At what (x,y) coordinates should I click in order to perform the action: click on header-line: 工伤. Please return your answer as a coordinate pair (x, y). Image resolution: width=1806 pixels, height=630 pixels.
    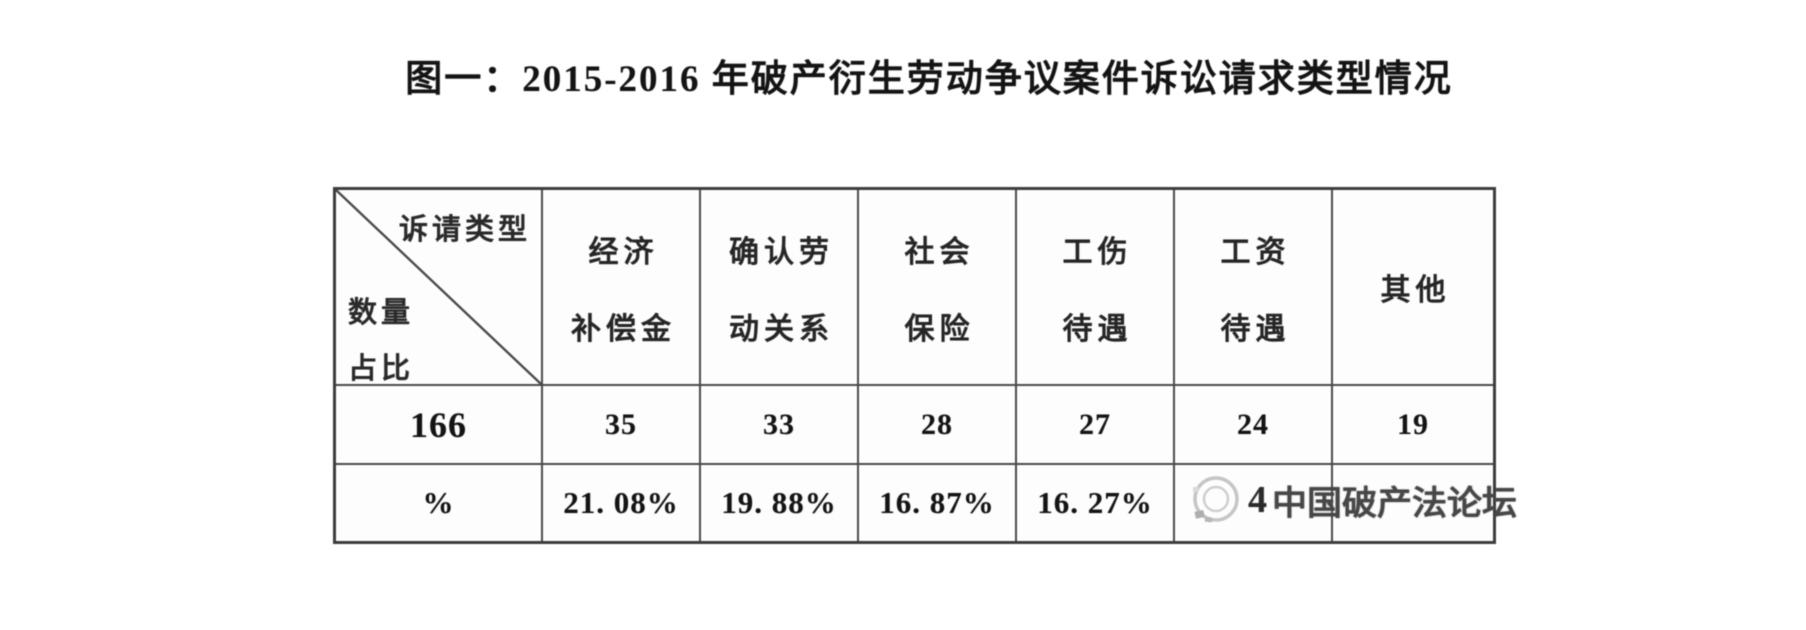
    Looking at the image, I should click on (1097, 252).